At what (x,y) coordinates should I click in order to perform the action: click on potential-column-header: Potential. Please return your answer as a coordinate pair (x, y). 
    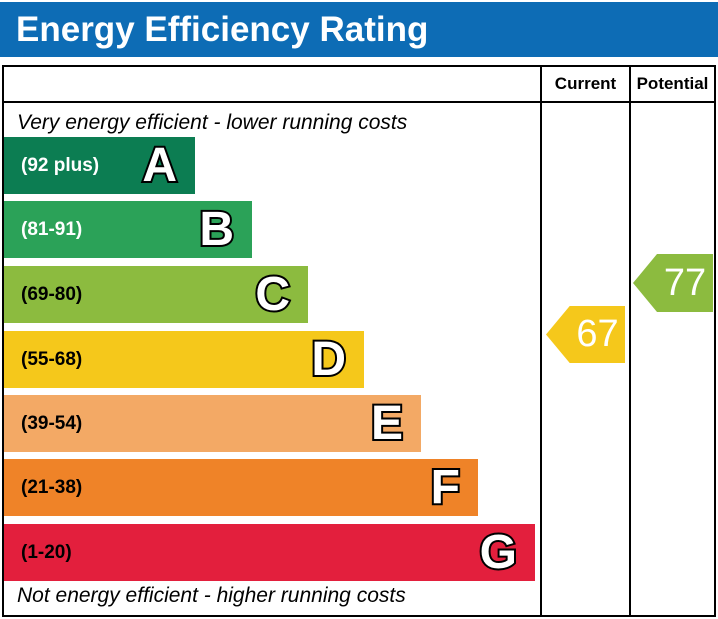
    Looking at the image, I should click on (672, 83).